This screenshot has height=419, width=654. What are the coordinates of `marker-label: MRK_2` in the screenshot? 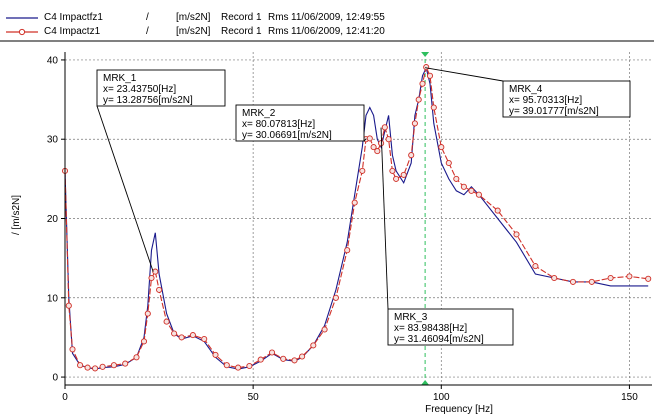 It's located at (259, 113).